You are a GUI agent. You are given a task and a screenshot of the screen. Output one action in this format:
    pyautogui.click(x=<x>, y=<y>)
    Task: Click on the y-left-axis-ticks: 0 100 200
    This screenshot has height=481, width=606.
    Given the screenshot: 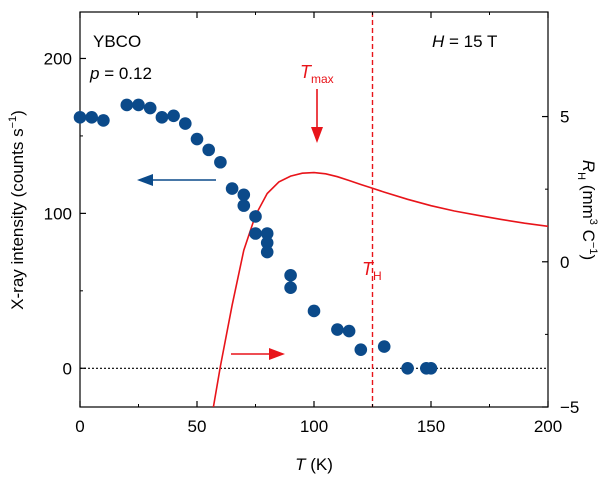 What is the action you would take?
    pyautogui.click(x=65, y=213)
    